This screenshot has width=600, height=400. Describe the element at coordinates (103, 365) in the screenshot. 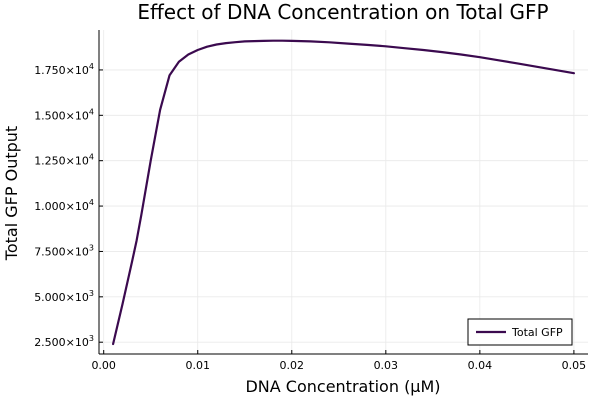

I see `x-tick-label-0: 0.00` at that location.